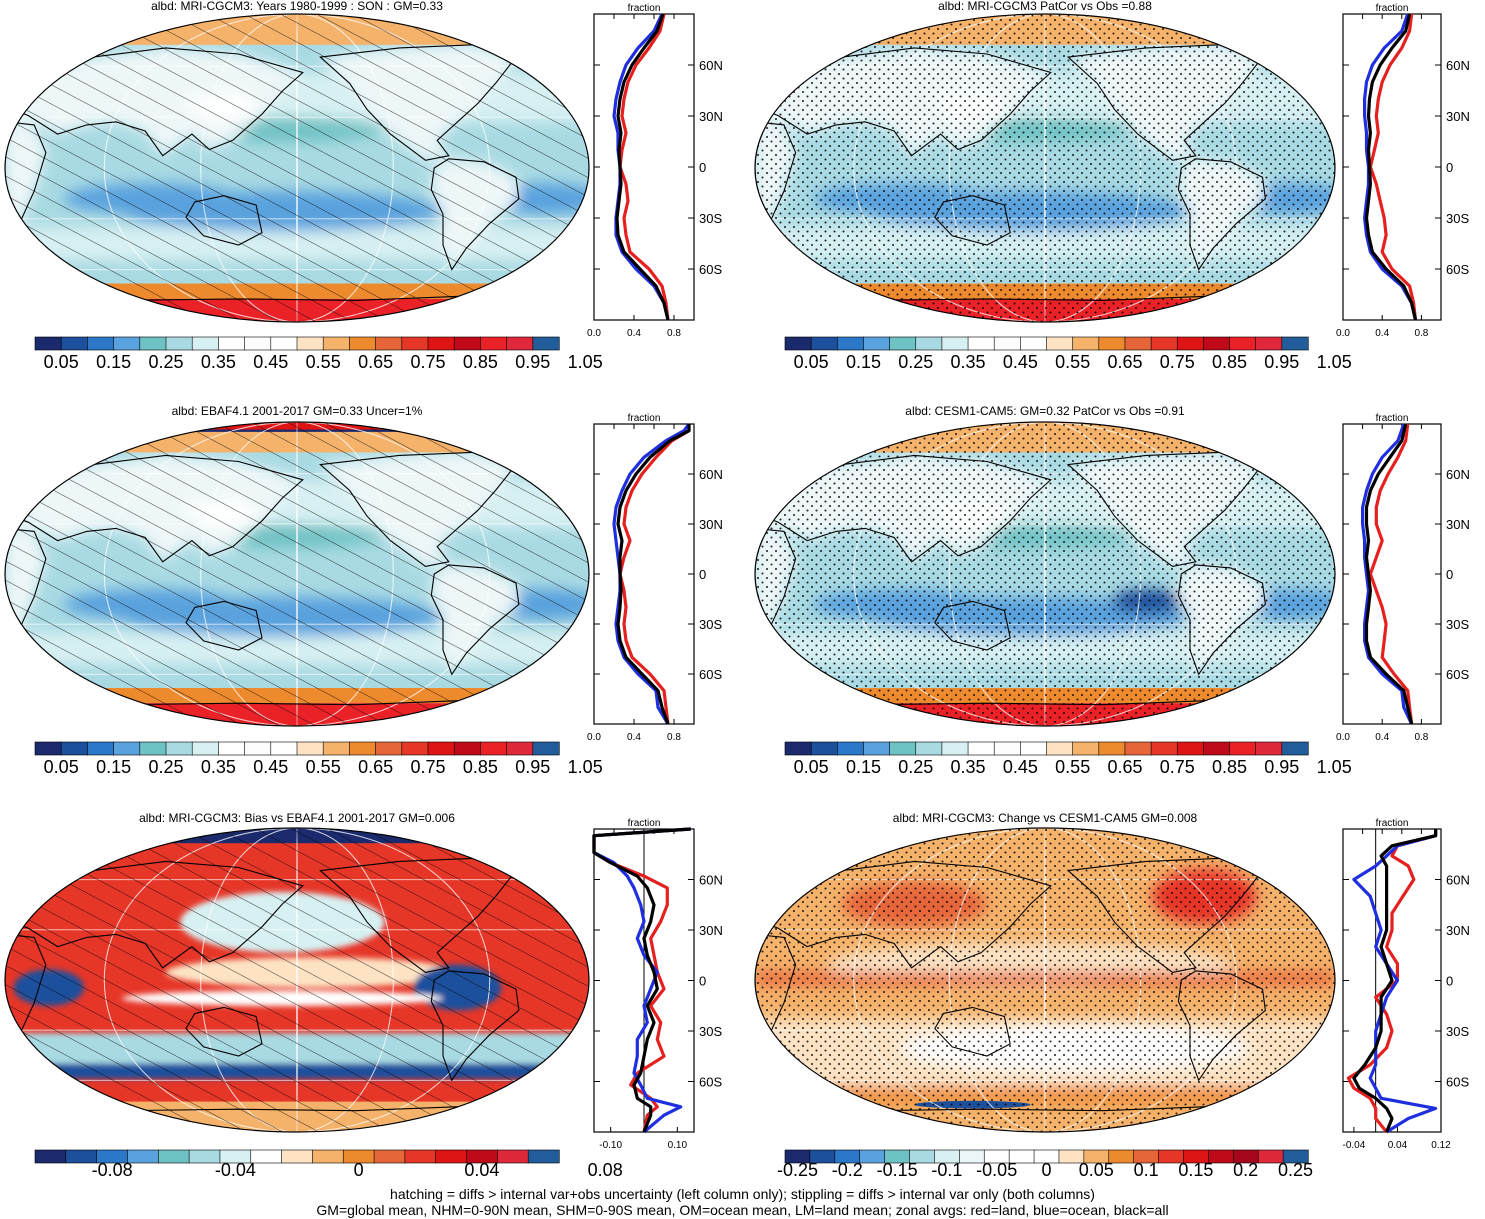 This screenshot has width=1485, height=1219. I want to click on colorbar-label: 0.35, so click(218, 362).